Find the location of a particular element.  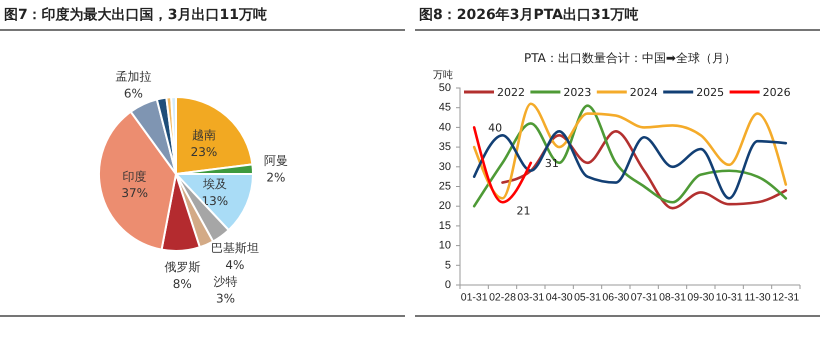

y-tick-label: 20 is located at coordinates (444, 206).